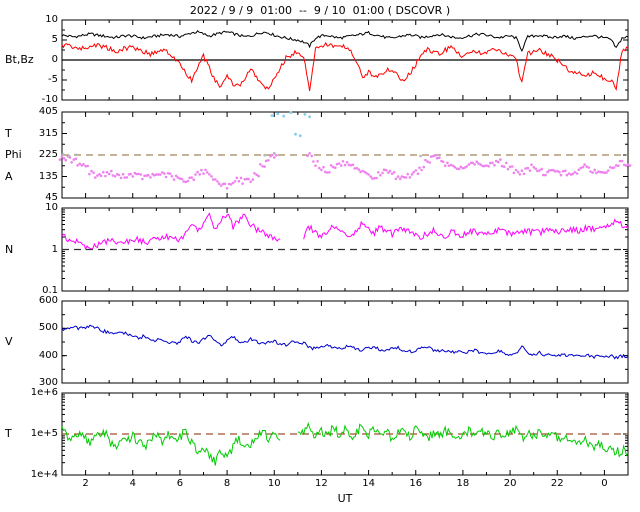 The image size is (640, 512). What do you see at coordinates (290, 124) in the screenshot?
I see `phi-alt-scatter-cyan` at bounding box center [290, 124].